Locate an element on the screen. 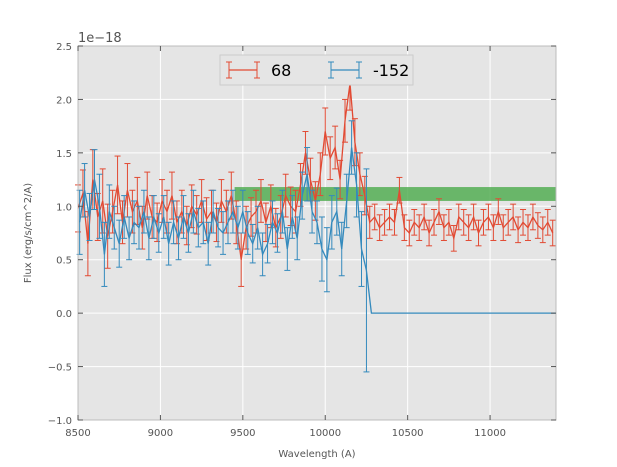 The image size is (617, 467). x-tick-label: 9500 is located at coordinates (242, 433).